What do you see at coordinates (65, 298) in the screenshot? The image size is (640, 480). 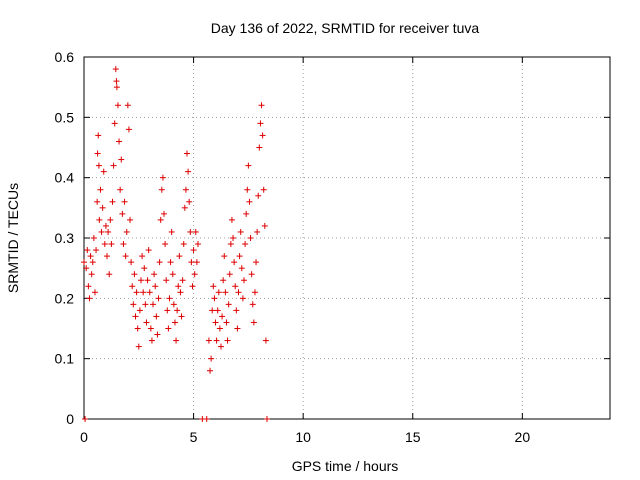 I see `y-tick-label: 0.2` at bounding box center [65, 298].